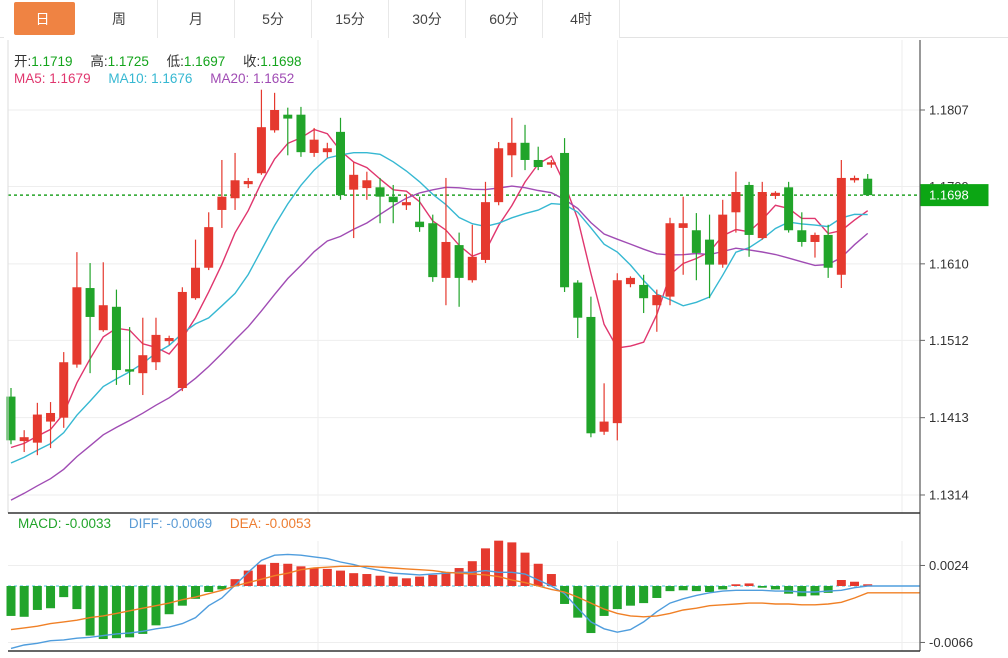 The width and height of the screenshot is (1008, 658). I want to click on ma10-label: MA10:, so click(128, 78).